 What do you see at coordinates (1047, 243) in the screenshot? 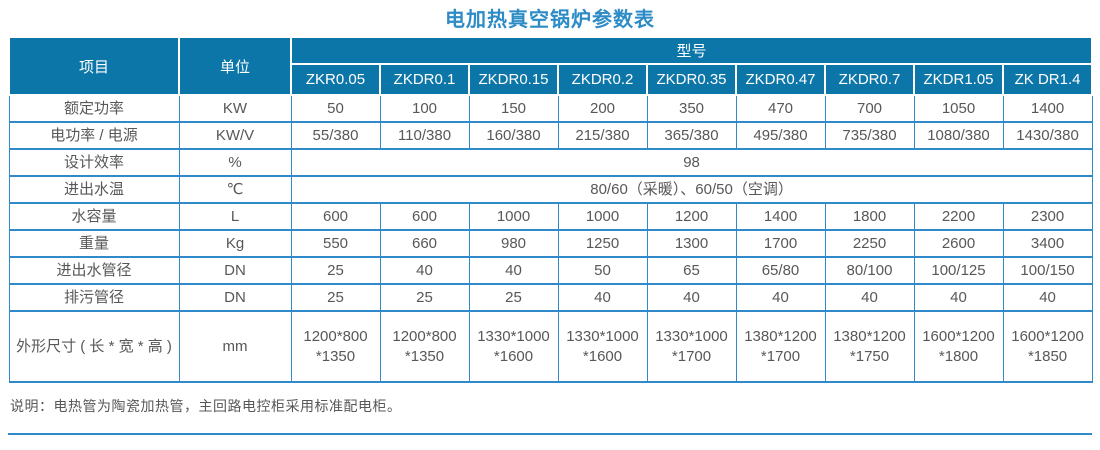
I see `row-value-cell: 3400` at bounding box center [1047, 243].